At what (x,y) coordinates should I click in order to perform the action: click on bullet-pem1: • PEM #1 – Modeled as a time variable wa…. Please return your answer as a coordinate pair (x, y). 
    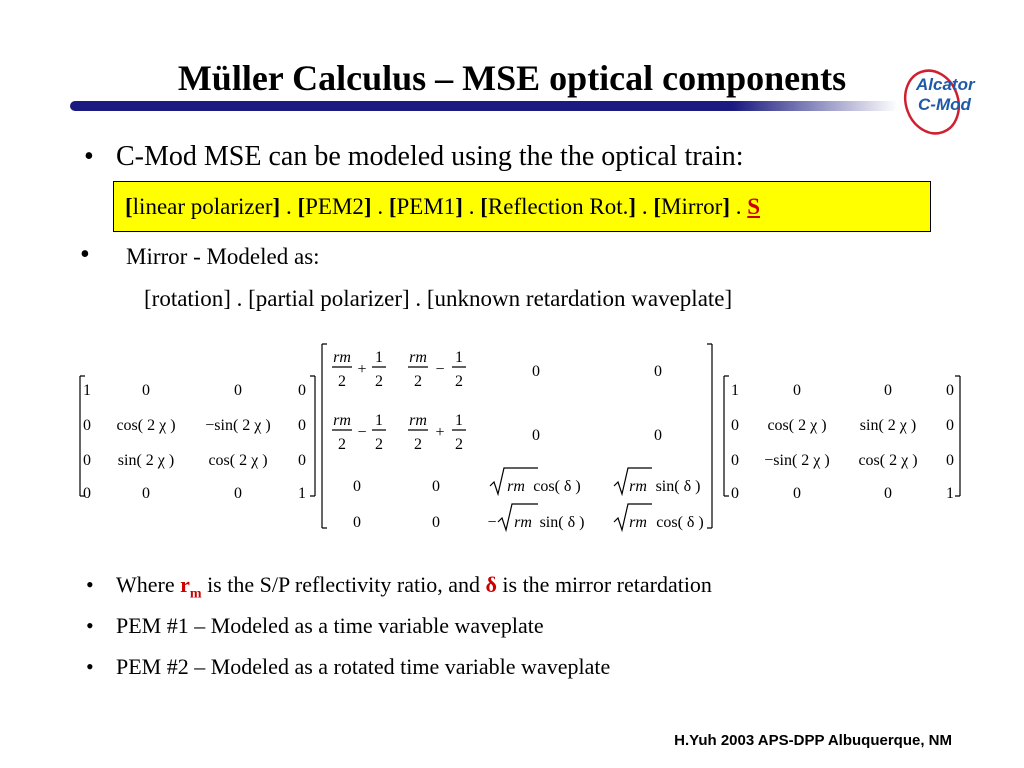
    Looking at the image, I should click on (315, 625).